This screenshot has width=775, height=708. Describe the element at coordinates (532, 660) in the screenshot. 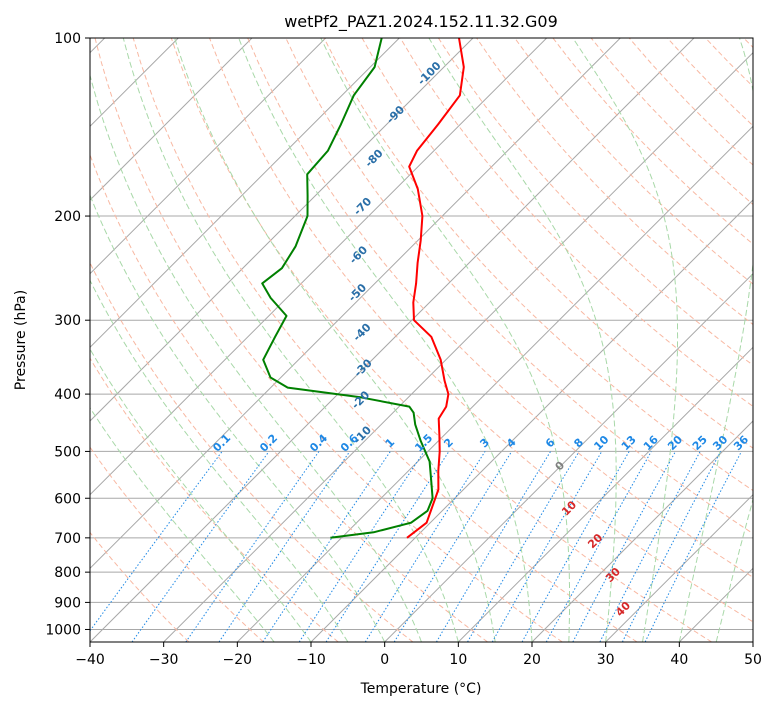

I see `x-tick-label: 20` at that location.